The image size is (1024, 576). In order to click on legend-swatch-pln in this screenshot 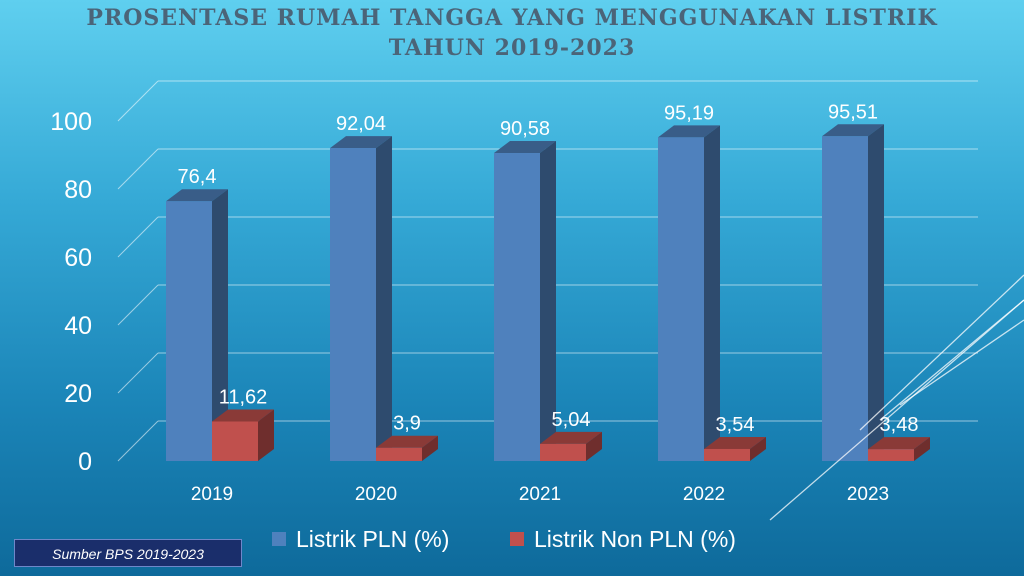, I will do `click(279, 539)`.